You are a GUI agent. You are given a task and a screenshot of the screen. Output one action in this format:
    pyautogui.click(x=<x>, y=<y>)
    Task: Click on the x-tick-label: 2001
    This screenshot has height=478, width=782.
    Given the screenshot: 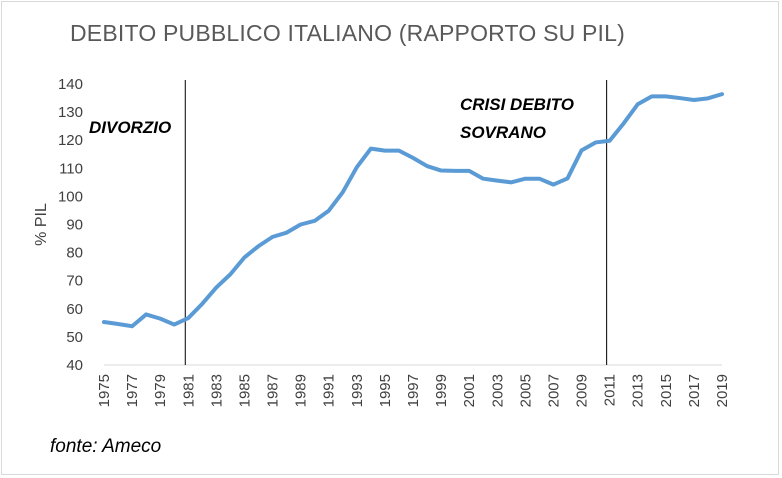 What is the action you would take?
    pyautogui.click(x=469, y=390)
    